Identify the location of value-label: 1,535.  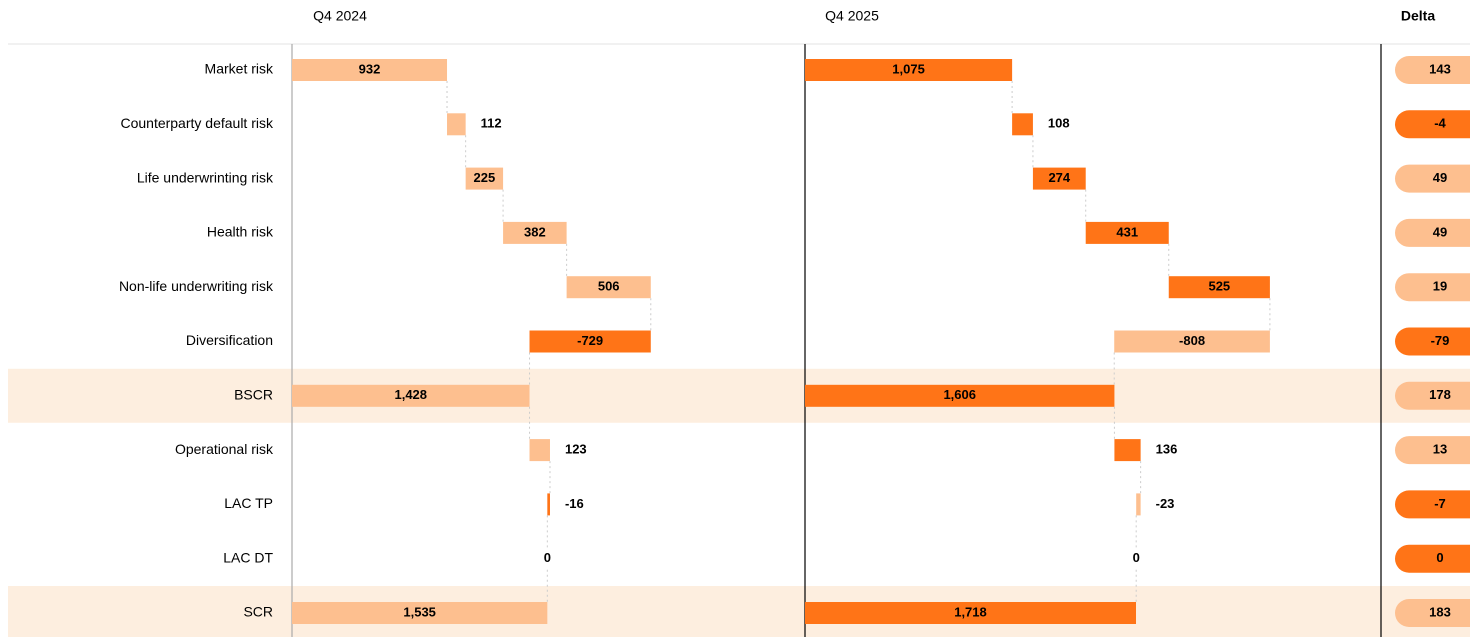
(419, 611).